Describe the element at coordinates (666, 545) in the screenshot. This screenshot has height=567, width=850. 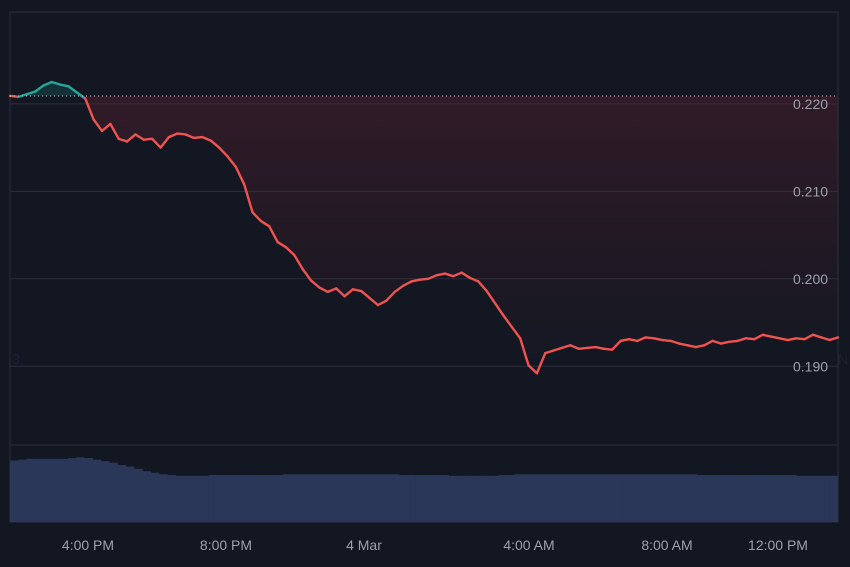
I see `x-tick-label: 8:00 AM` at that location.